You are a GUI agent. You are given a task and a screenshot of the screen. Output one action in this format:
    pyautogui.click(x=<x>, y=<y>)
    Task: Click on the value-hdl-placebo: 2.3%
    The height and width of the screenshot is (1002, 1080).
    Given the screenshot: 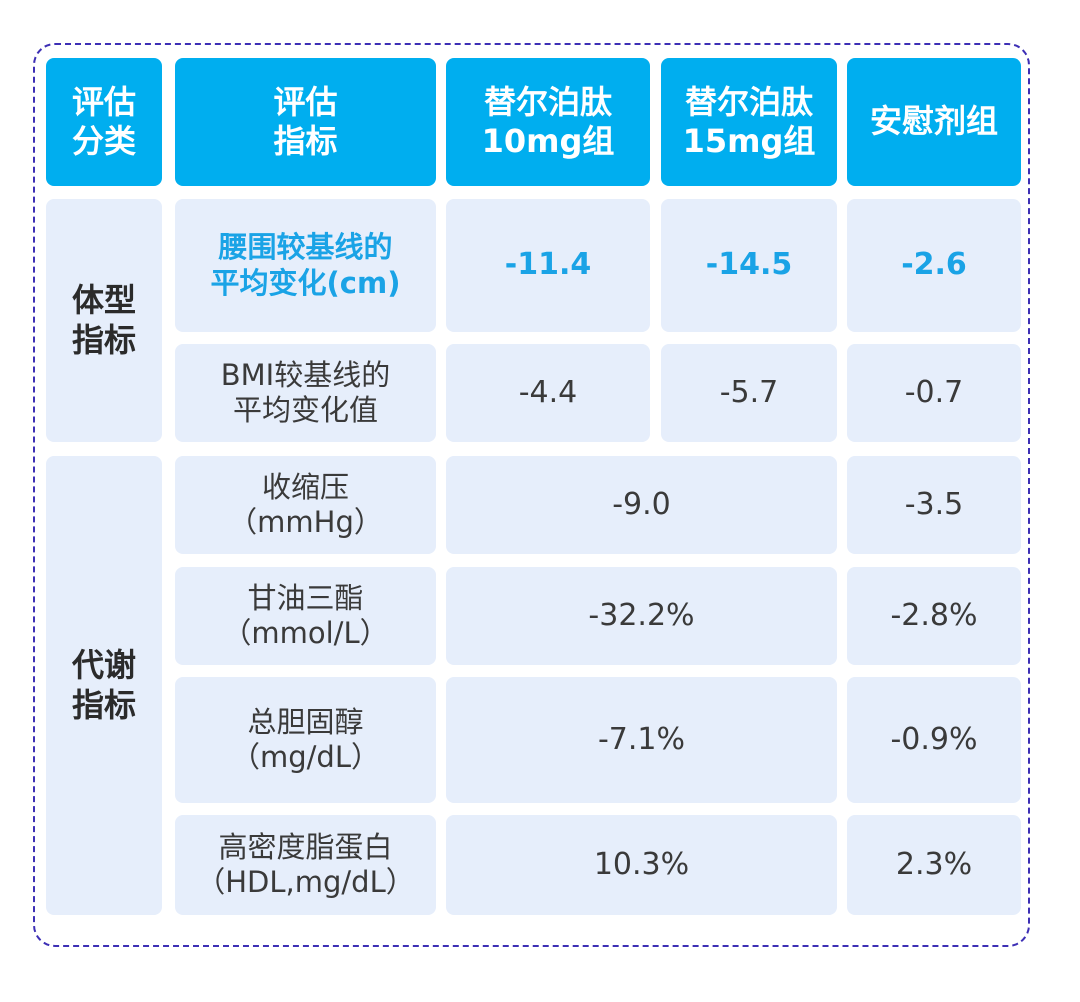 What is the action you would take?
    pyautogui.click(x=934, y=865)
    